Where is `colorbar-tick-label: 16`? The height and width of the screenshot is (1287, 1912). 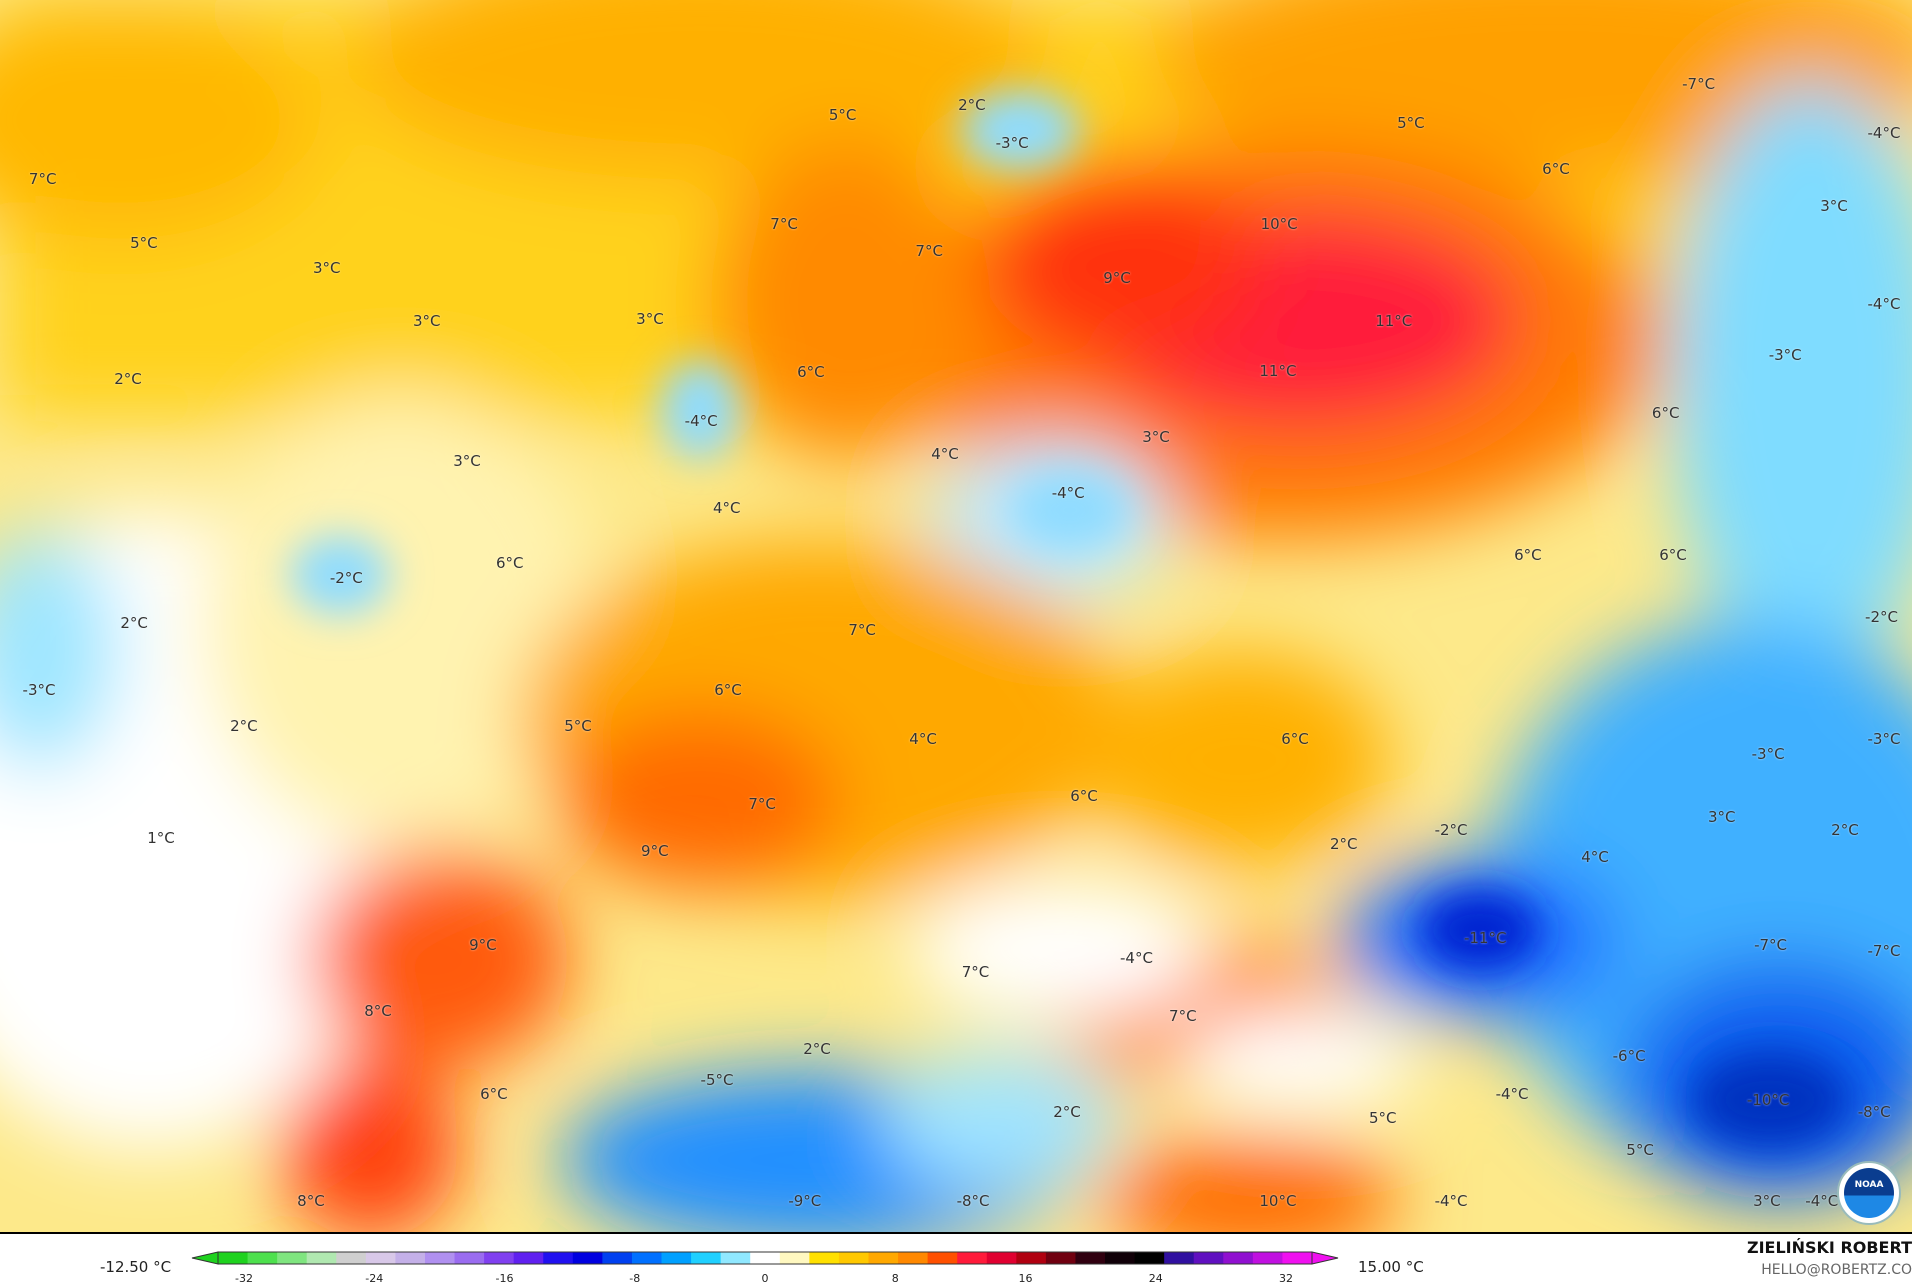
colorbar-tick-label: 16 is located at coordinates (1025, 1278).